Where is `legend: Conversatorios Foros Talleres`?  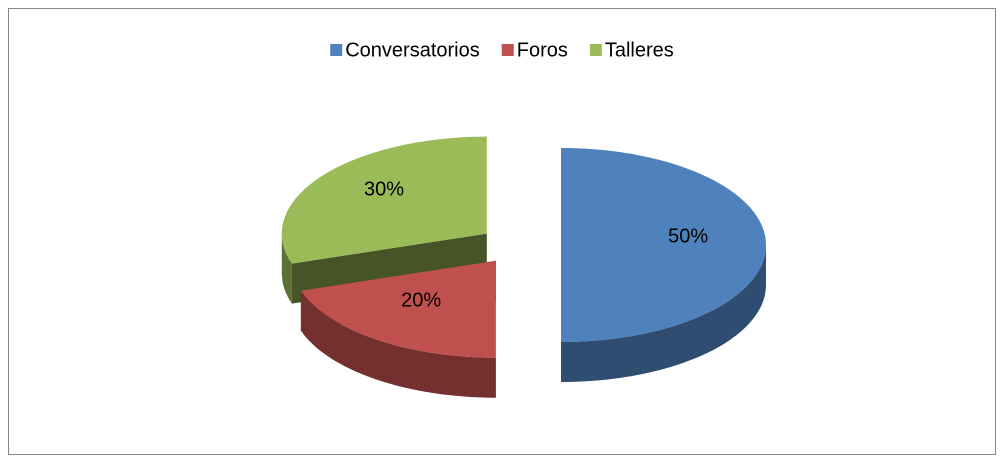
legend: Conversatorios Foros Talleres is located at coordinates (502, 50).